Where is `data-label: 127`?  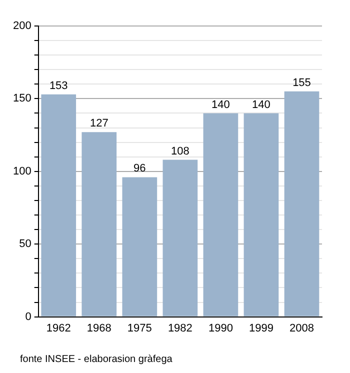
data-label: 127 is located at coordinates (99, 124).